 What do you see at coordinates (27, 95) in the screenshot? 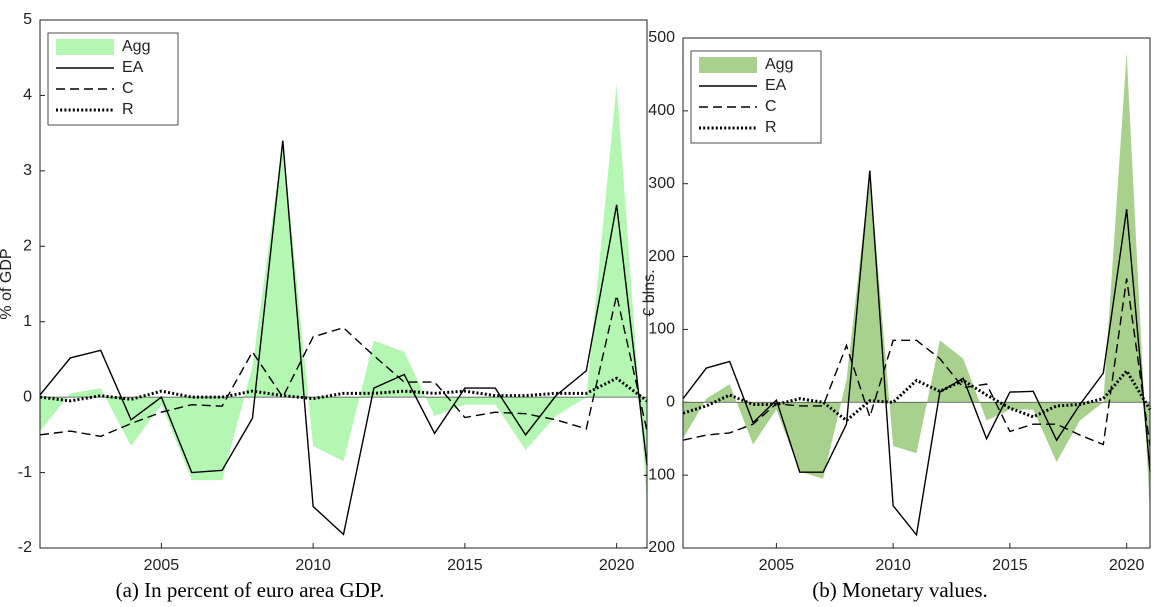
I see `y-tick-label: 4` at bounding box center [27, 95].